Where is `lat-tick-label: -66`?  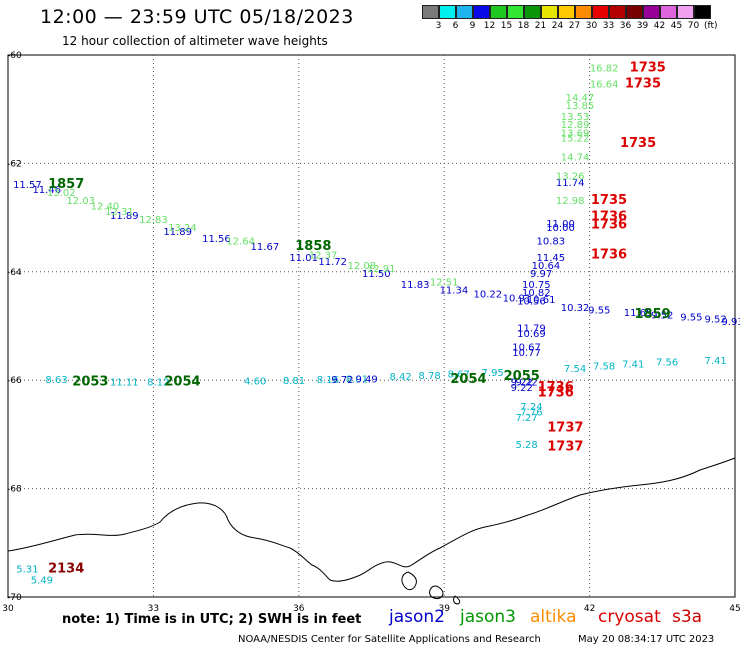
lat-tick-label: -66 is located at coordinates (14, 381).